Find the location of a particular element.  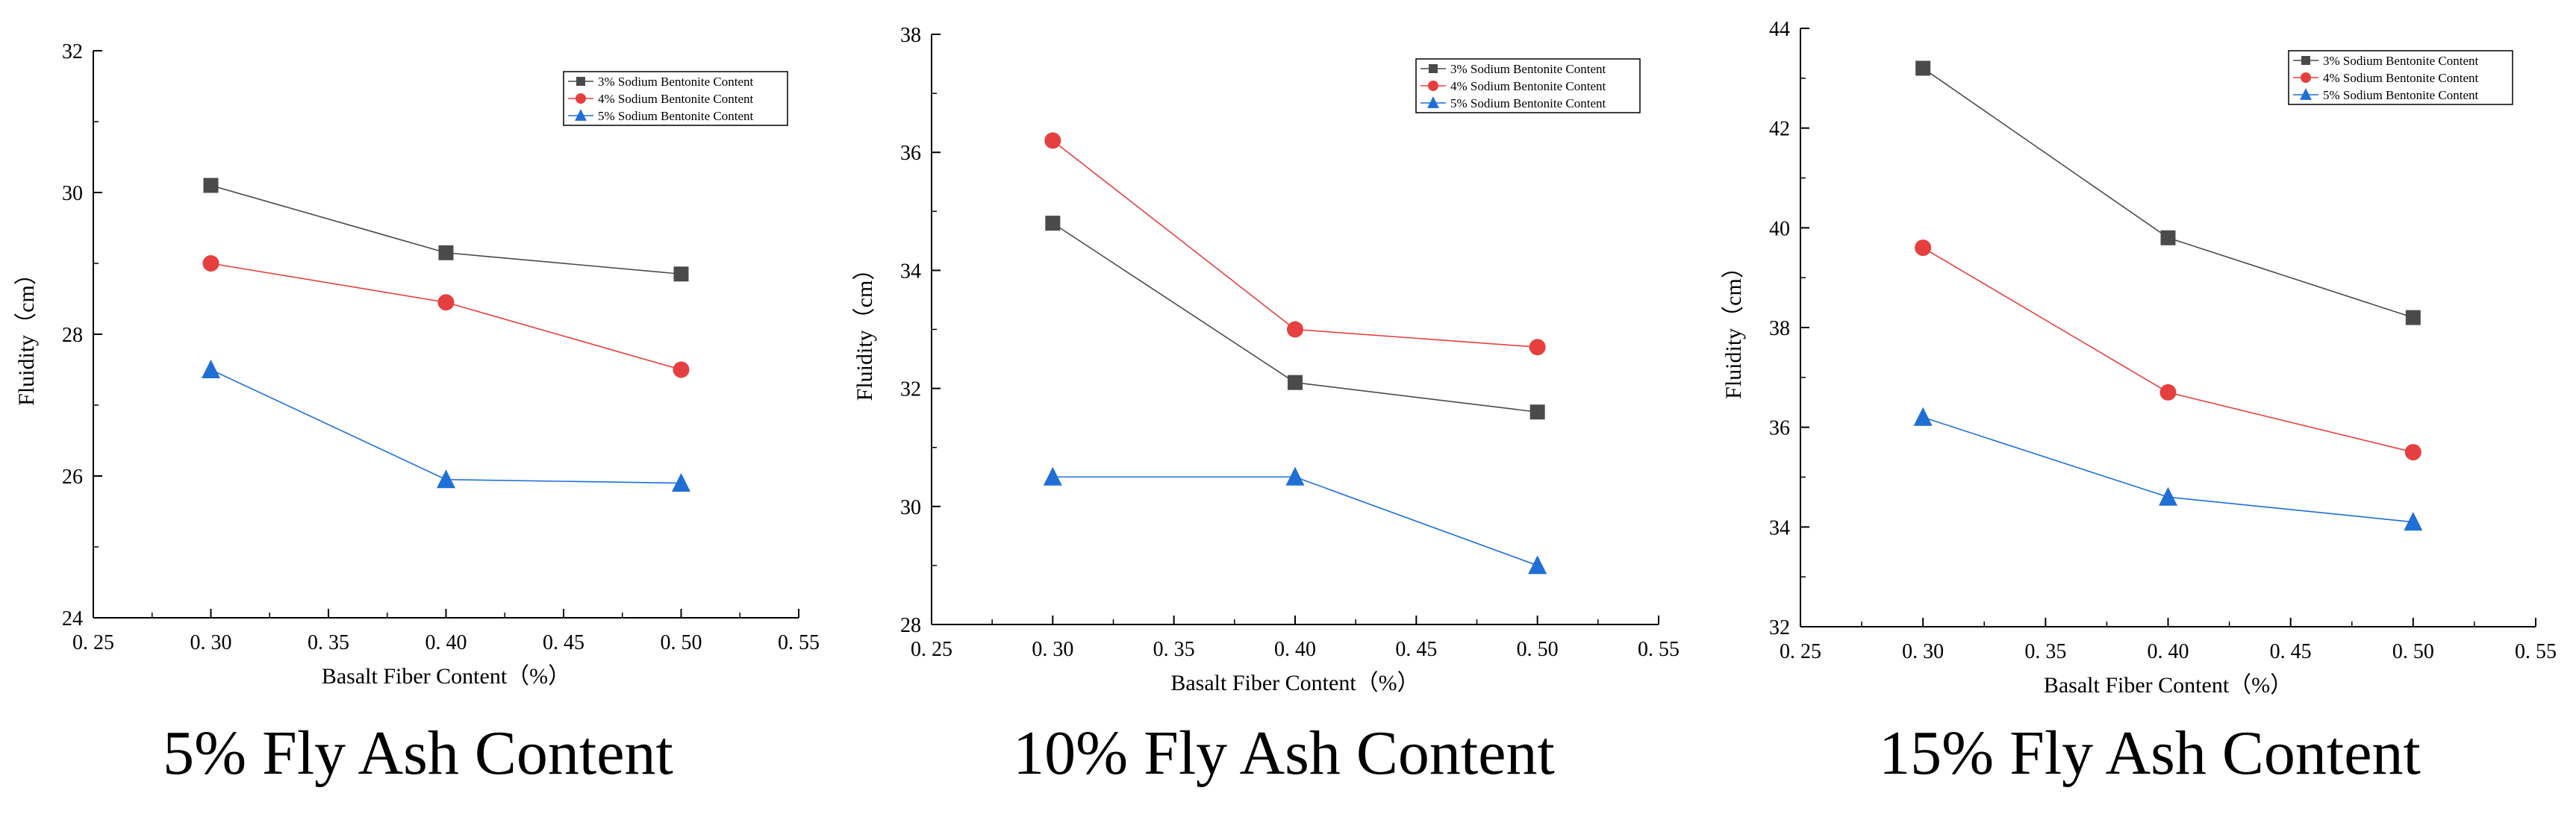

y-tick-label: 24 is located at coordinates (72, 618).